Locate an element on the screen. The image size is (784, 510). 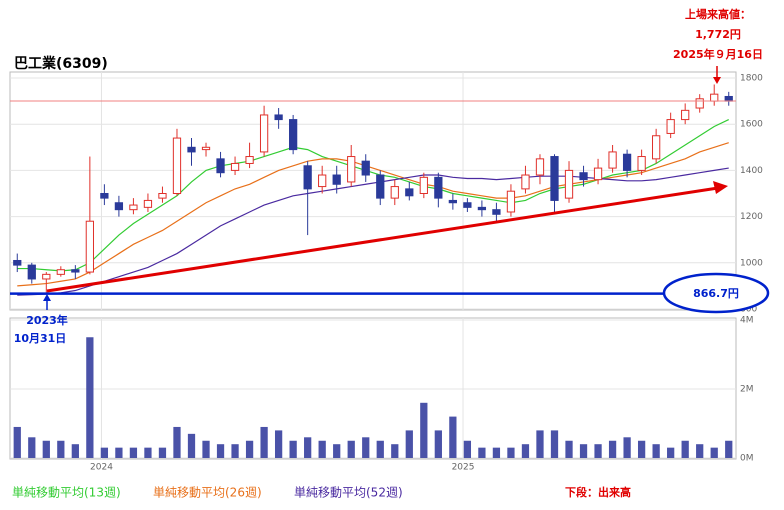
y-tick-label: 1600 is located at coordinates (751, 125).